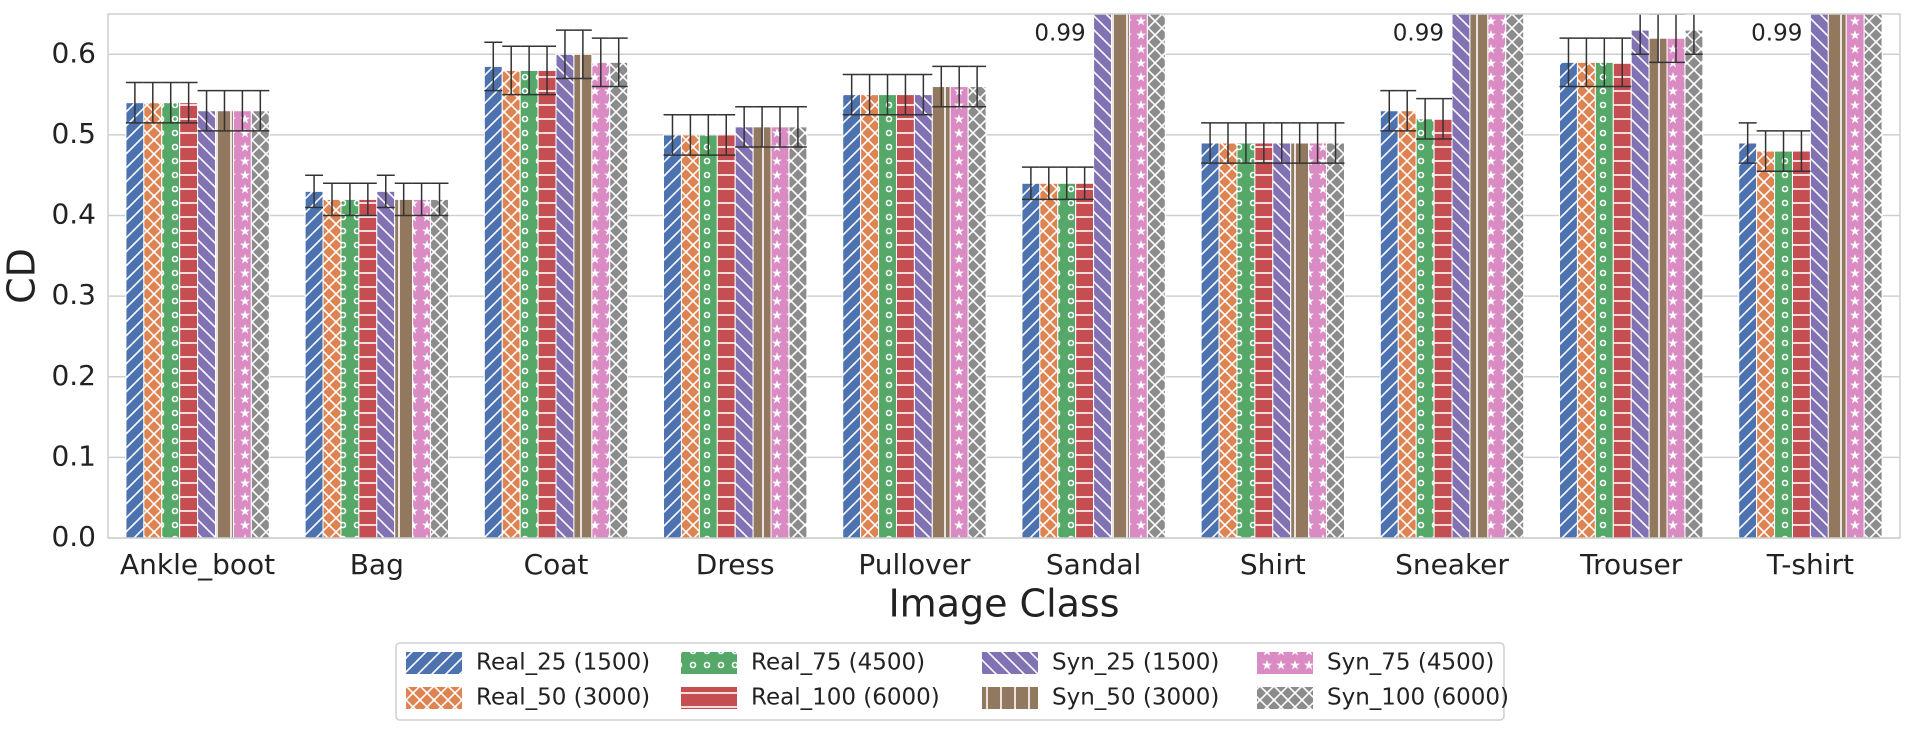  I want to click on legend-label: Syn_100 (6000), so click(1418, 698).